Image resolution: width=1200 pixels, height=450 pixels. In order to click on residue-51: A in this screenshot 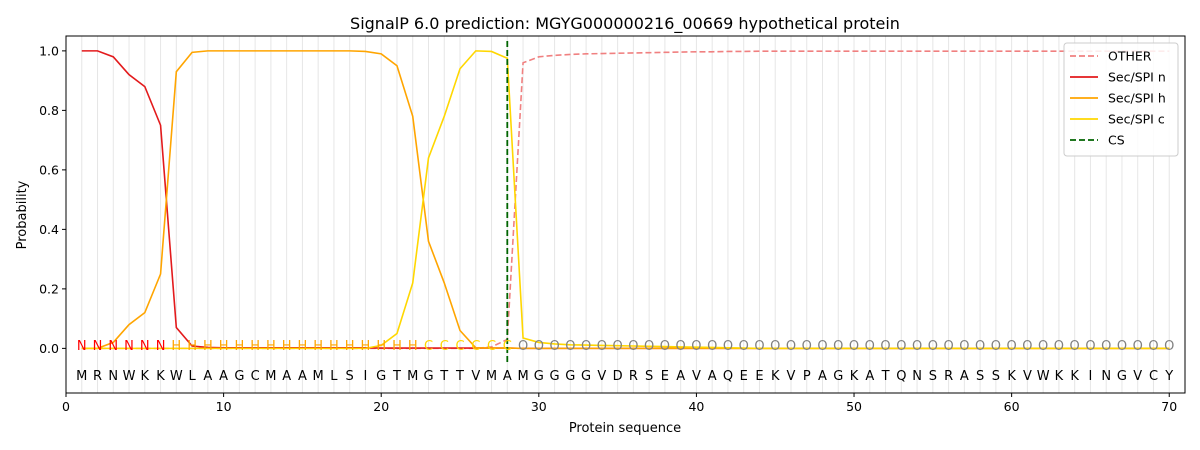, I will do `click(869, 376)`.